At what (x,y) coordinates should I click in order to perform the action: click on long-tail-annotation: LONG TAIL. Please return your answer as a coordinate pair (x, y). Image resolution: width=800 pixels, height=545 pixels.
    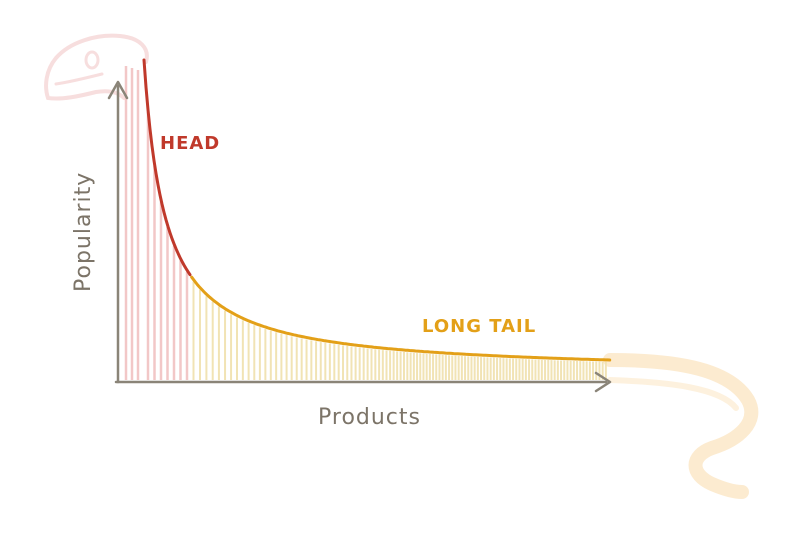
    Looking at the image, I should click on (479, 326).